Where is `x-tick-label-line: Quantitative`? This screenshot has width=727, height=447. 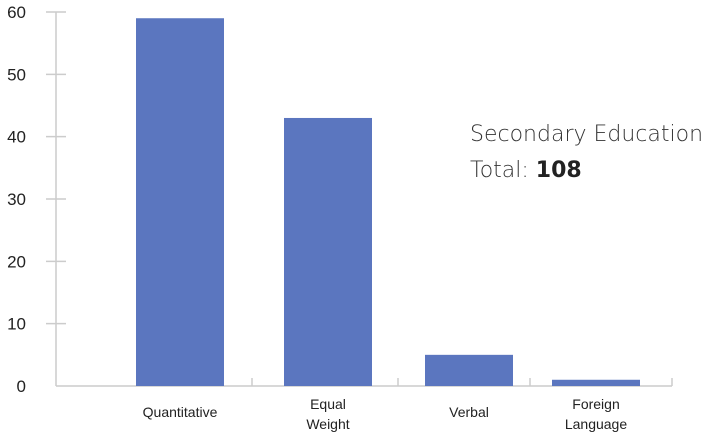 x-tick-label-line: Quantitative is located at coordinates (180, 412).